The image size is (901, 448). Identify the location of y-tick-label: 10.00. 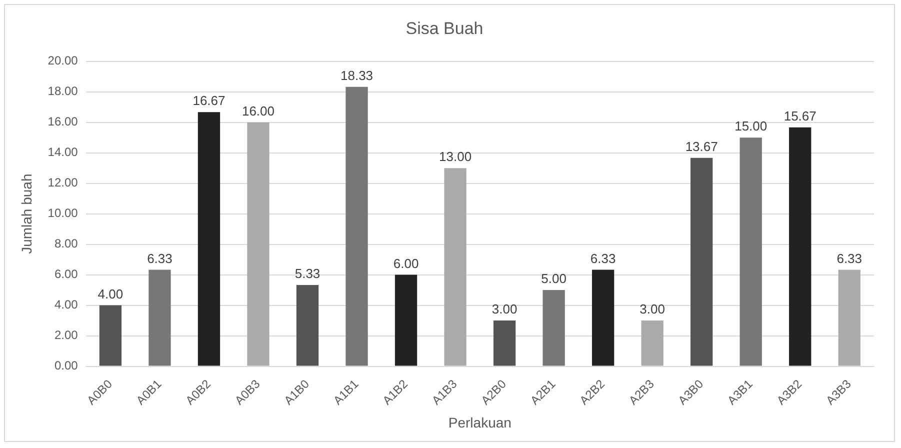
(63, 213).